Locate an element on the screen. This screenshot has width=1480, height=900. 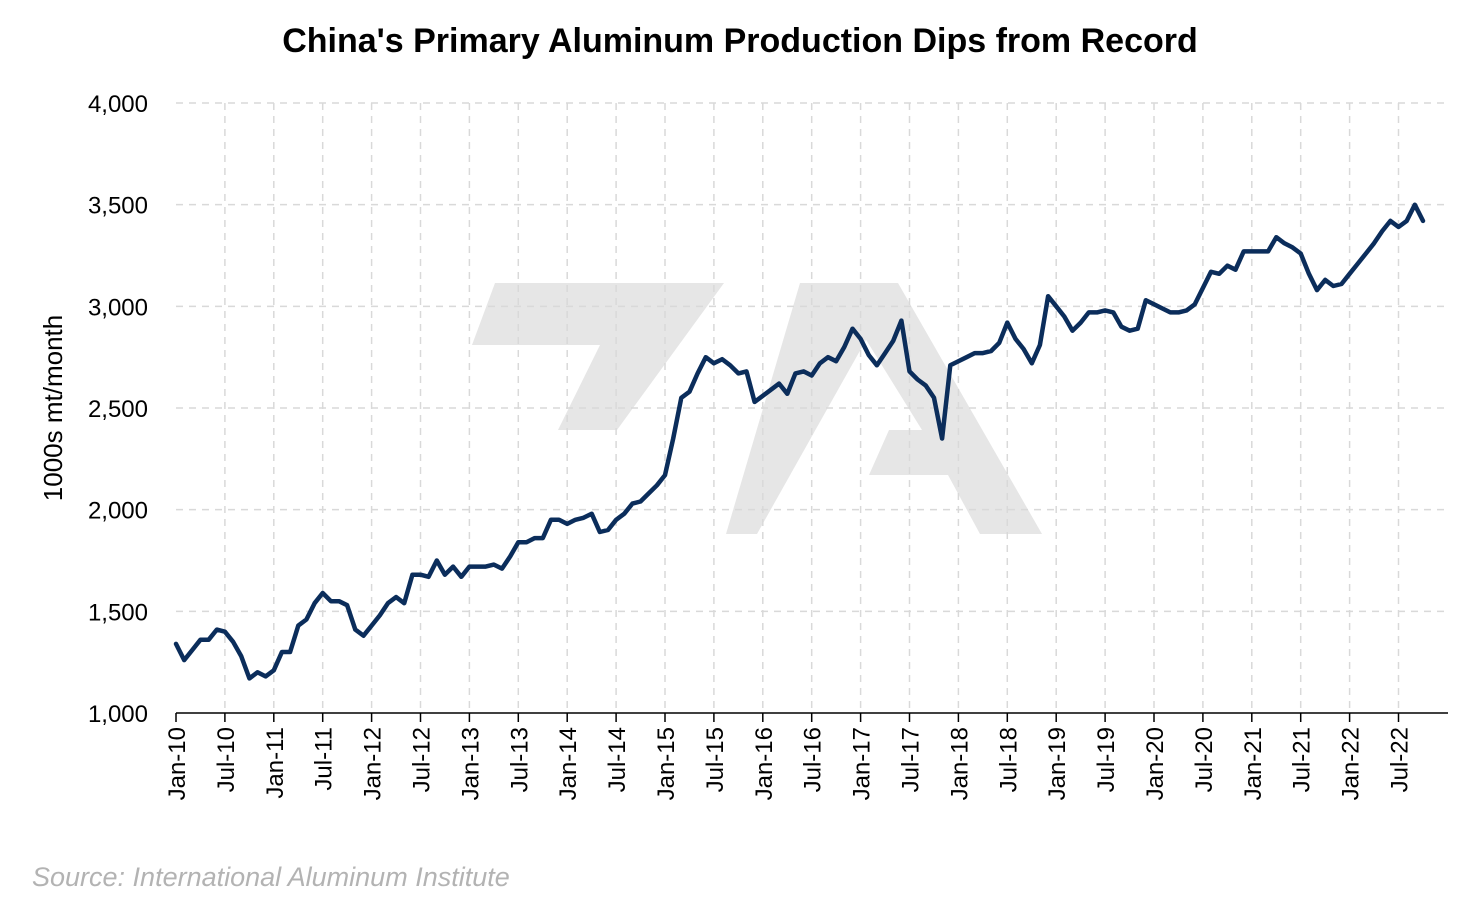
x-tick-label: Jan-20 is located at coordinates (1155, 763).